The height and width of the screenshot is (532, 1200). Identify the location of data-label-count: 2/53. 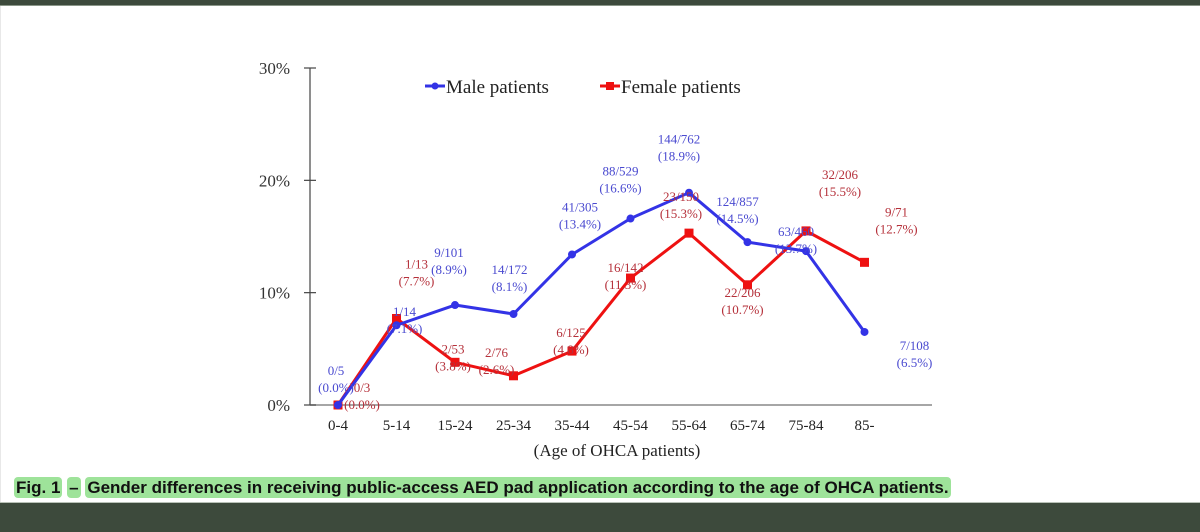
(452, 348).